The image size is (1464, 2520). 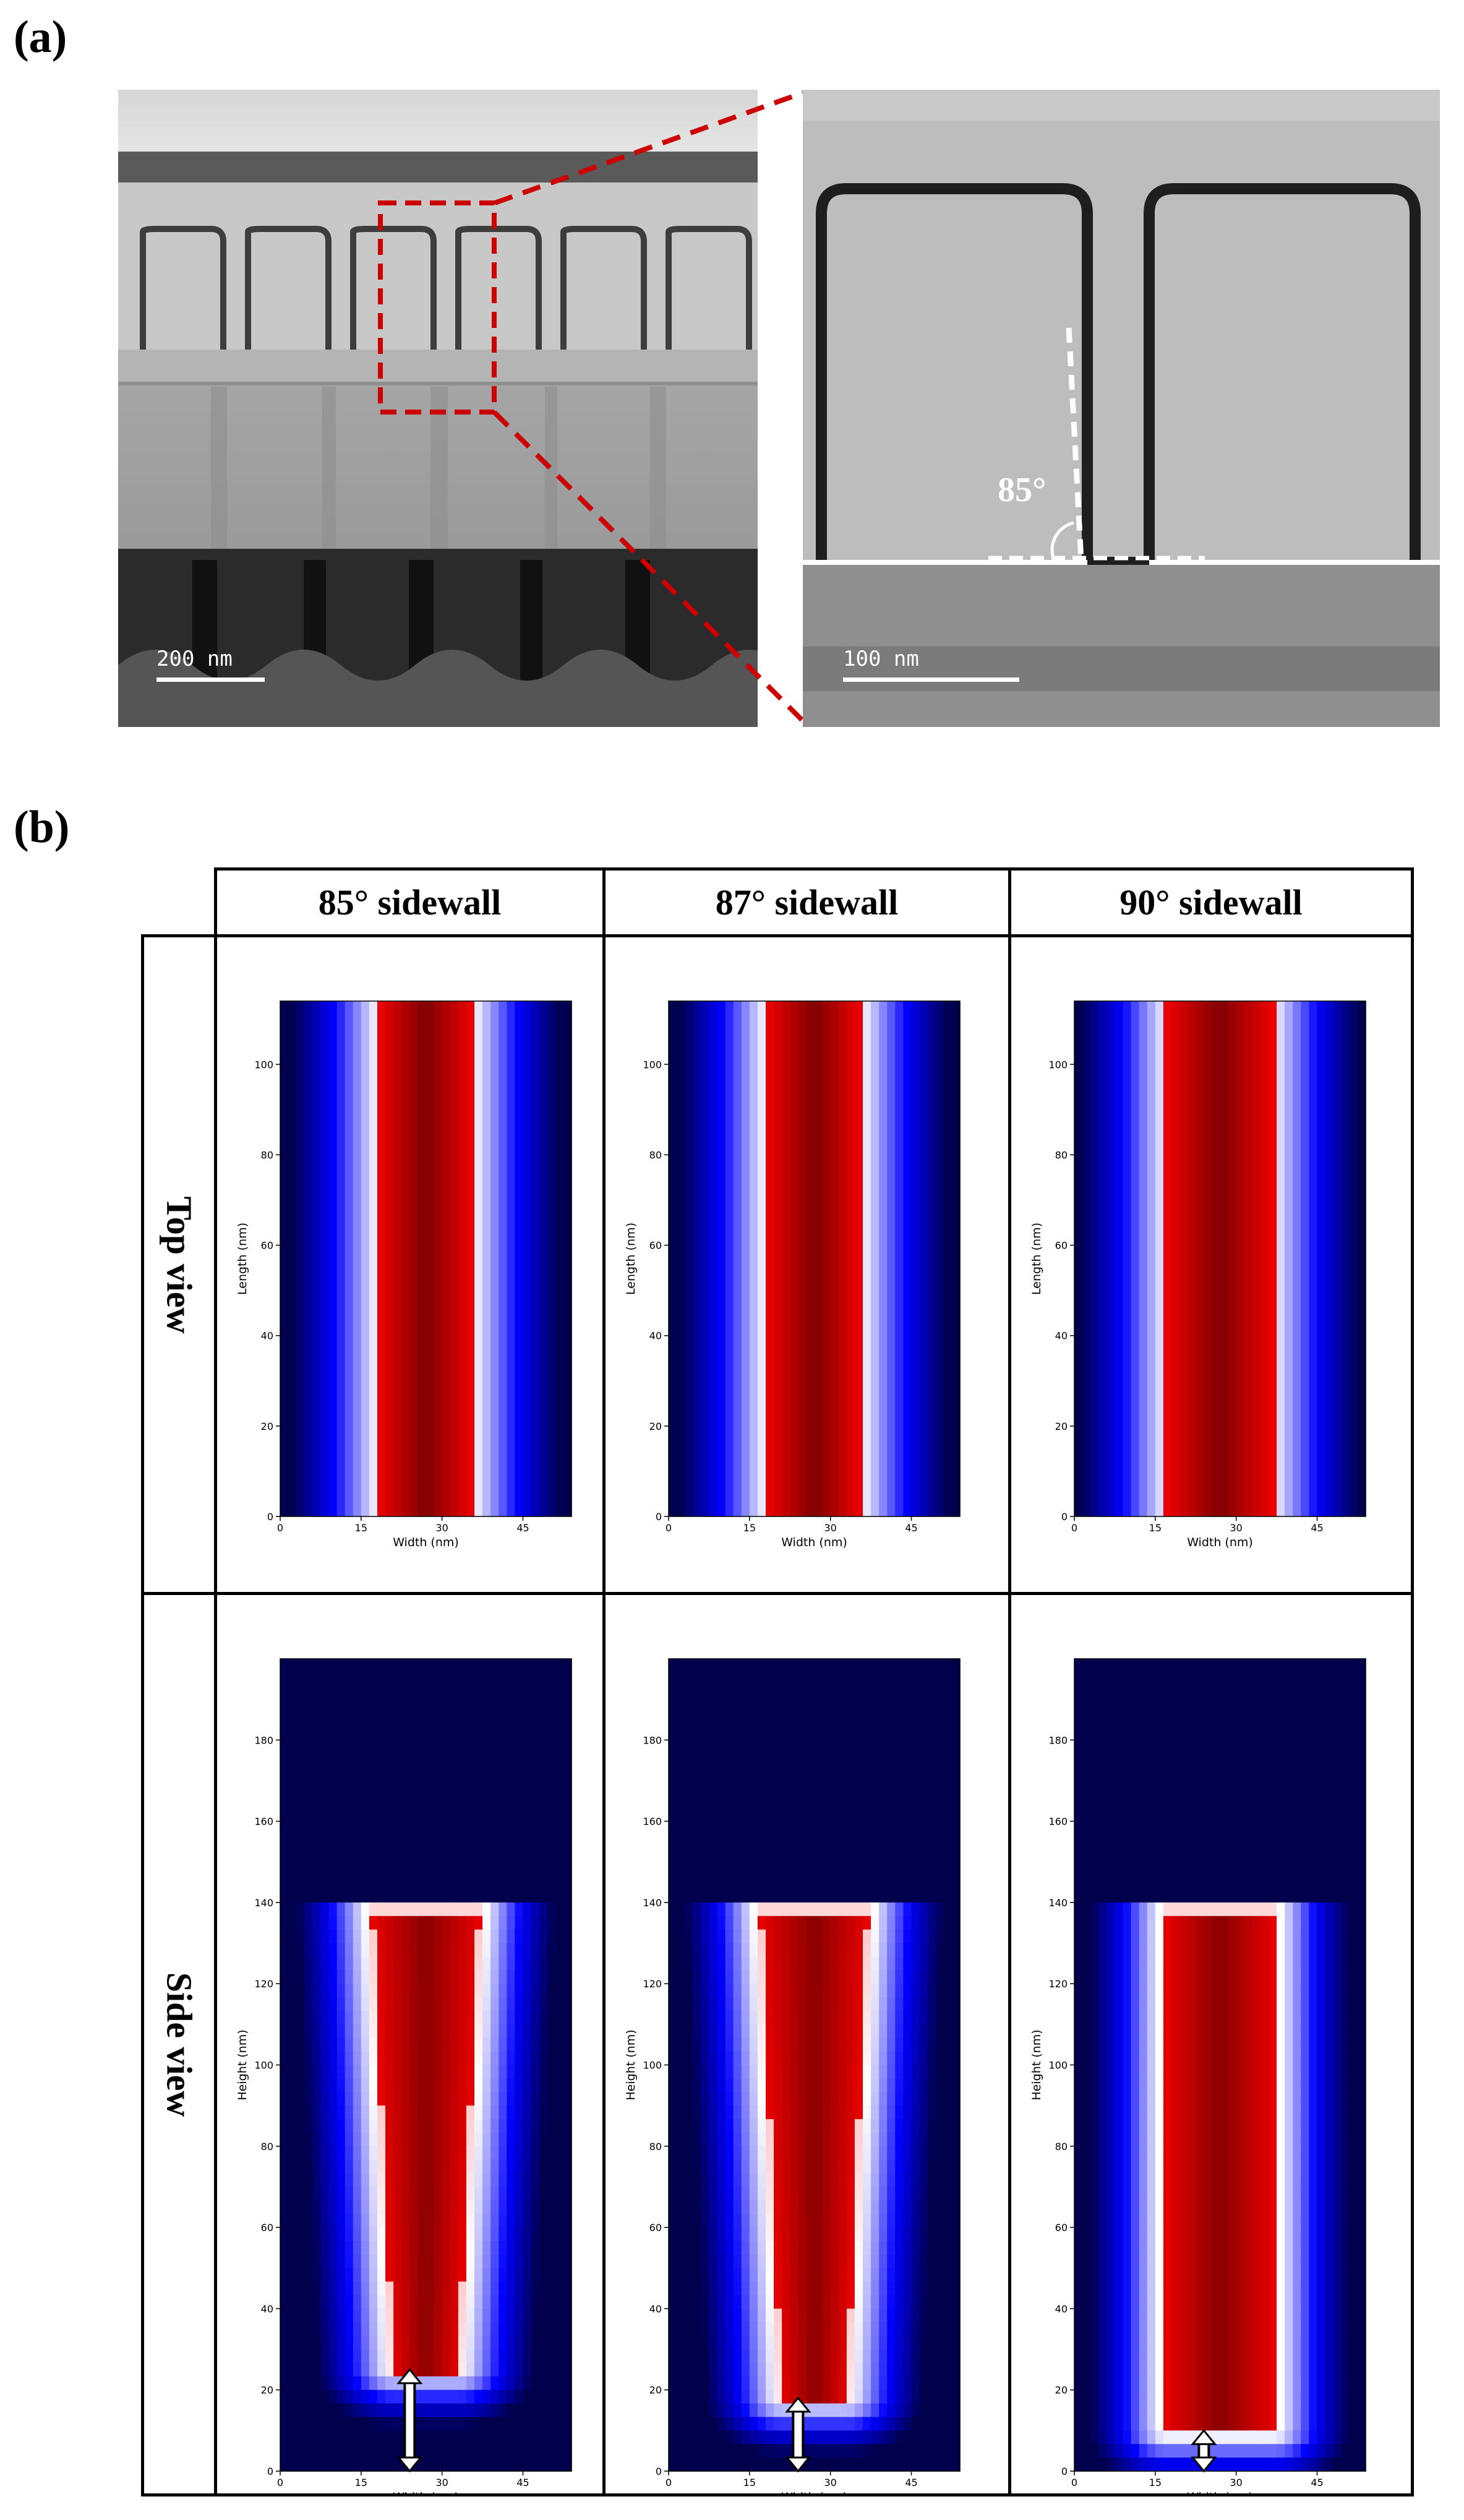 What do you see at coordinates (361, 1528) in the screenshot?
I see `x-tick-label: 15` at bounding box center [361, 1528].